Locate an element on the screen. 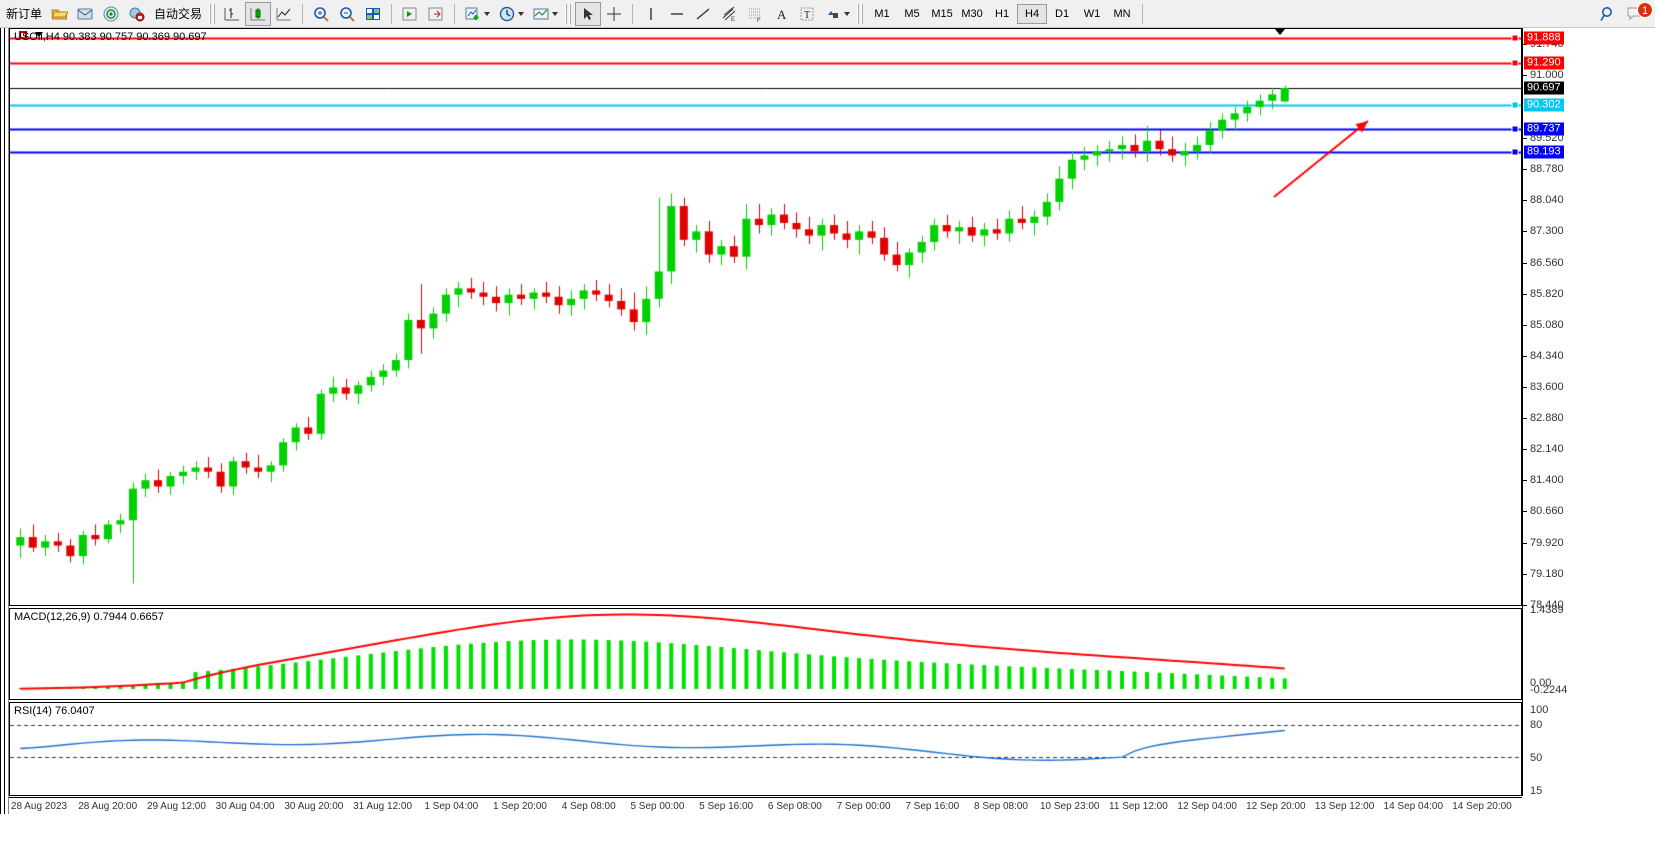 This screenshot has width=1655, height=842. time-tick-label: 13 Sep 12:00 is located at coordinates (1344, 806).